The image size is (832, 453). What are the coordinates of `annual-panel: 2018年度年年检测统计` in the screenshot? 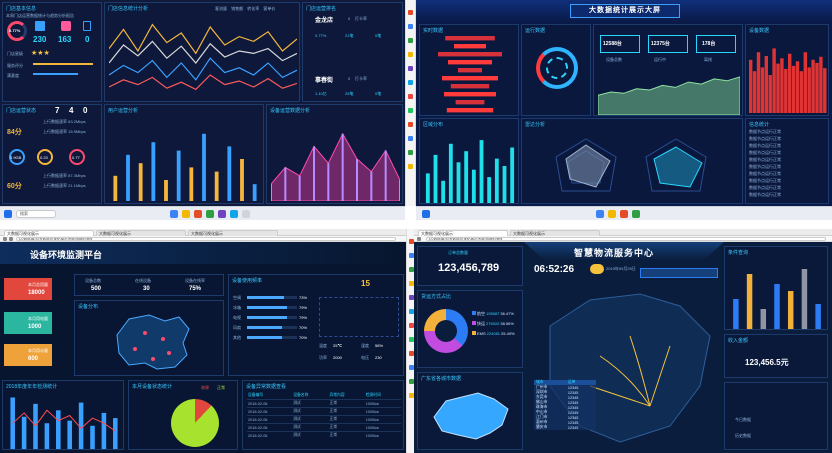 It's located at (63, 415).